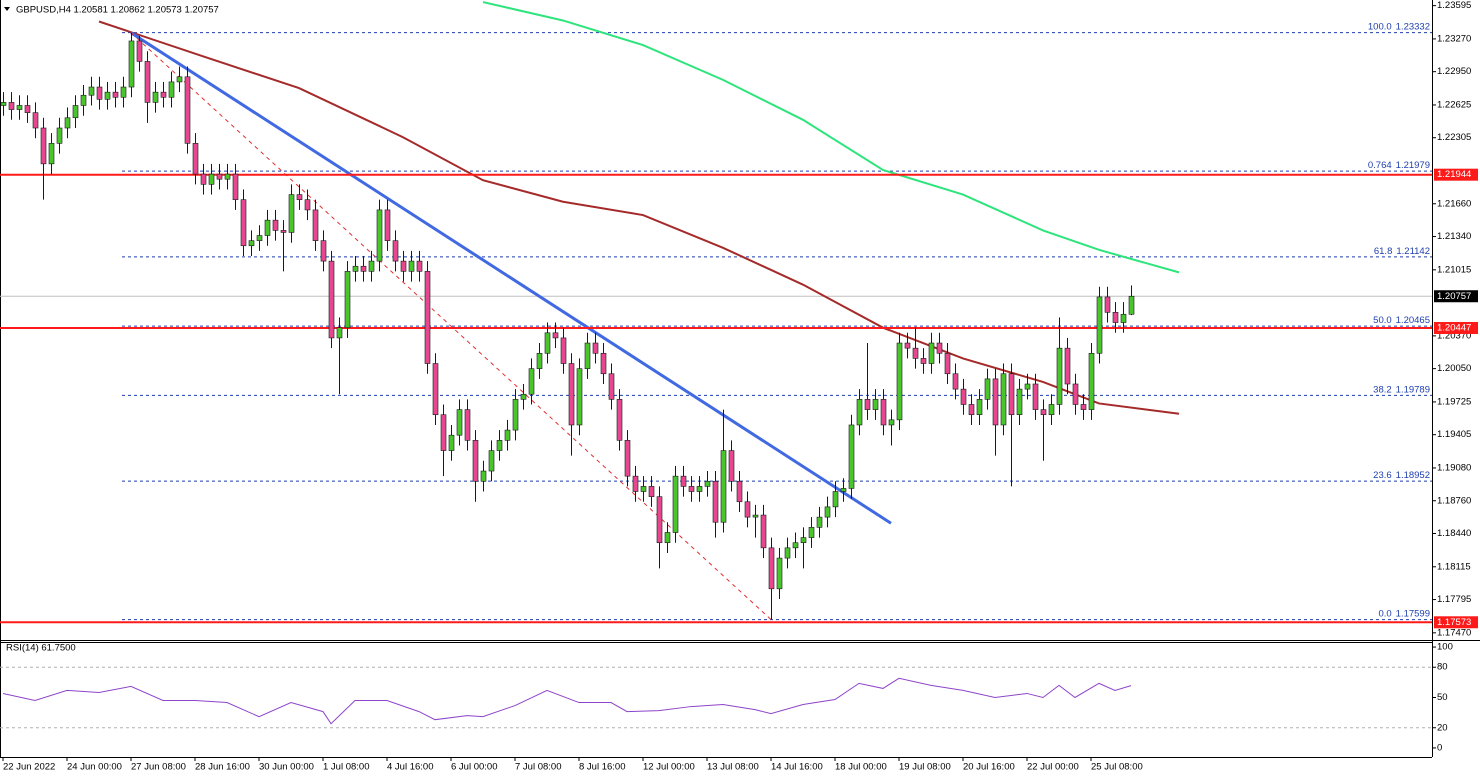 This screenshot has width=1480, height=776. Describe the element at coordinates (41, 648) in the screenshot. I see `rsi-title: RSI(14) 61.7500` at that location.